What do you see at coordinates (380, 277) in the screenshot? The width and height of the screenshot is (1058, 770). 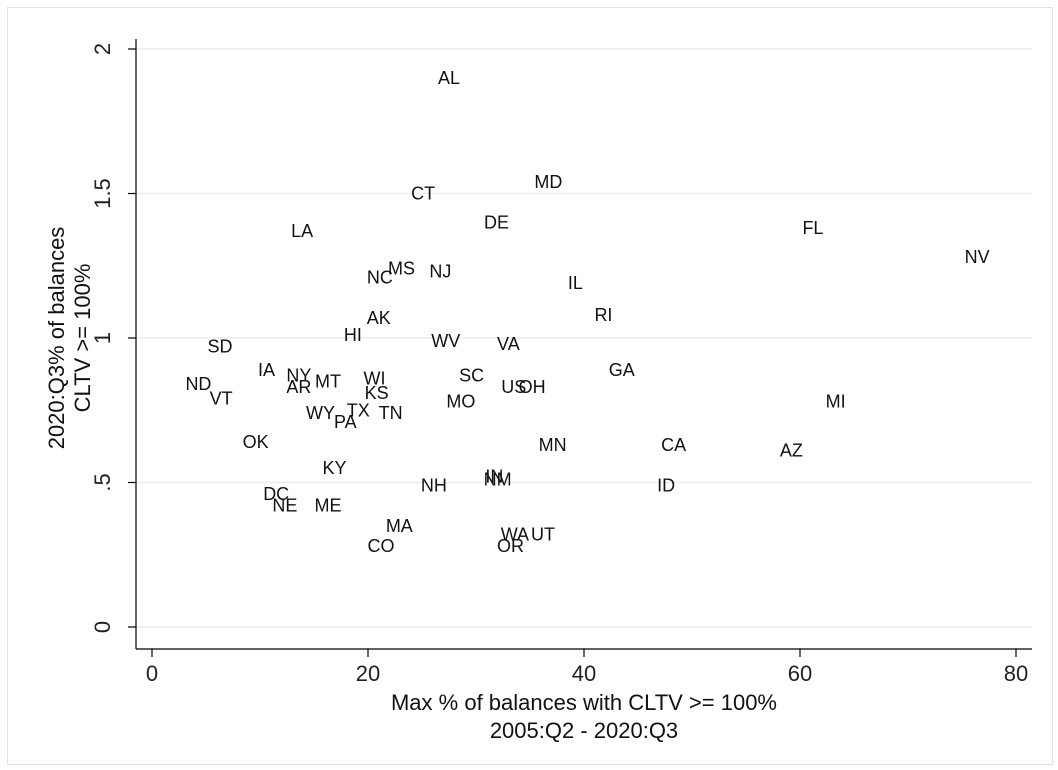 I see `point-label-nc: NC` at bounding box center [380, 277].